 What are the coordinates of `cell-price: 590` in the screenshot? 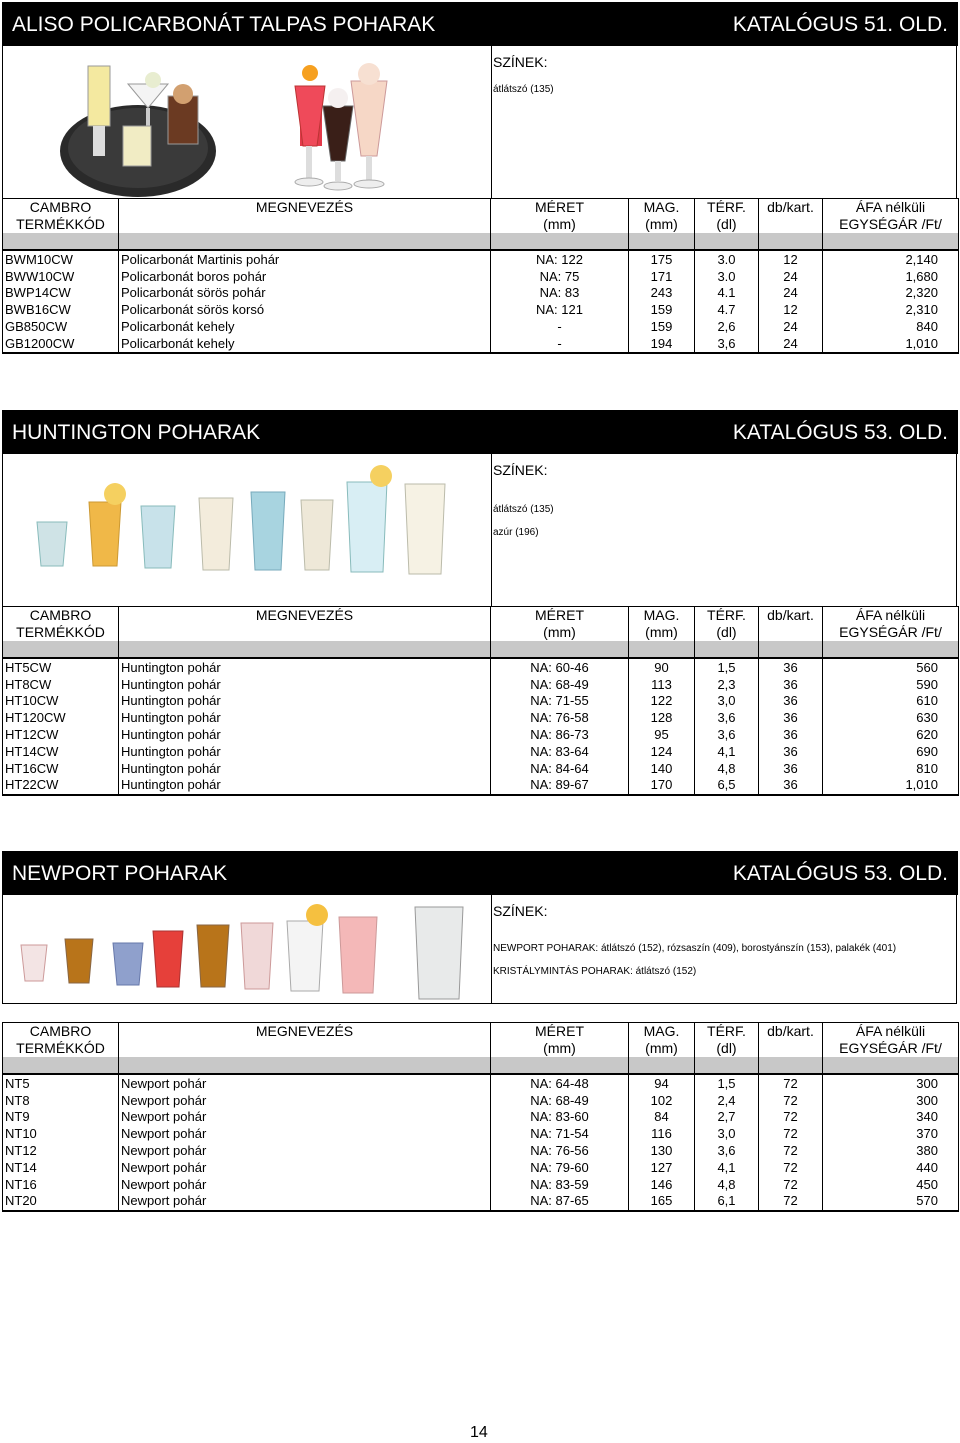 It's located at (890, 684).